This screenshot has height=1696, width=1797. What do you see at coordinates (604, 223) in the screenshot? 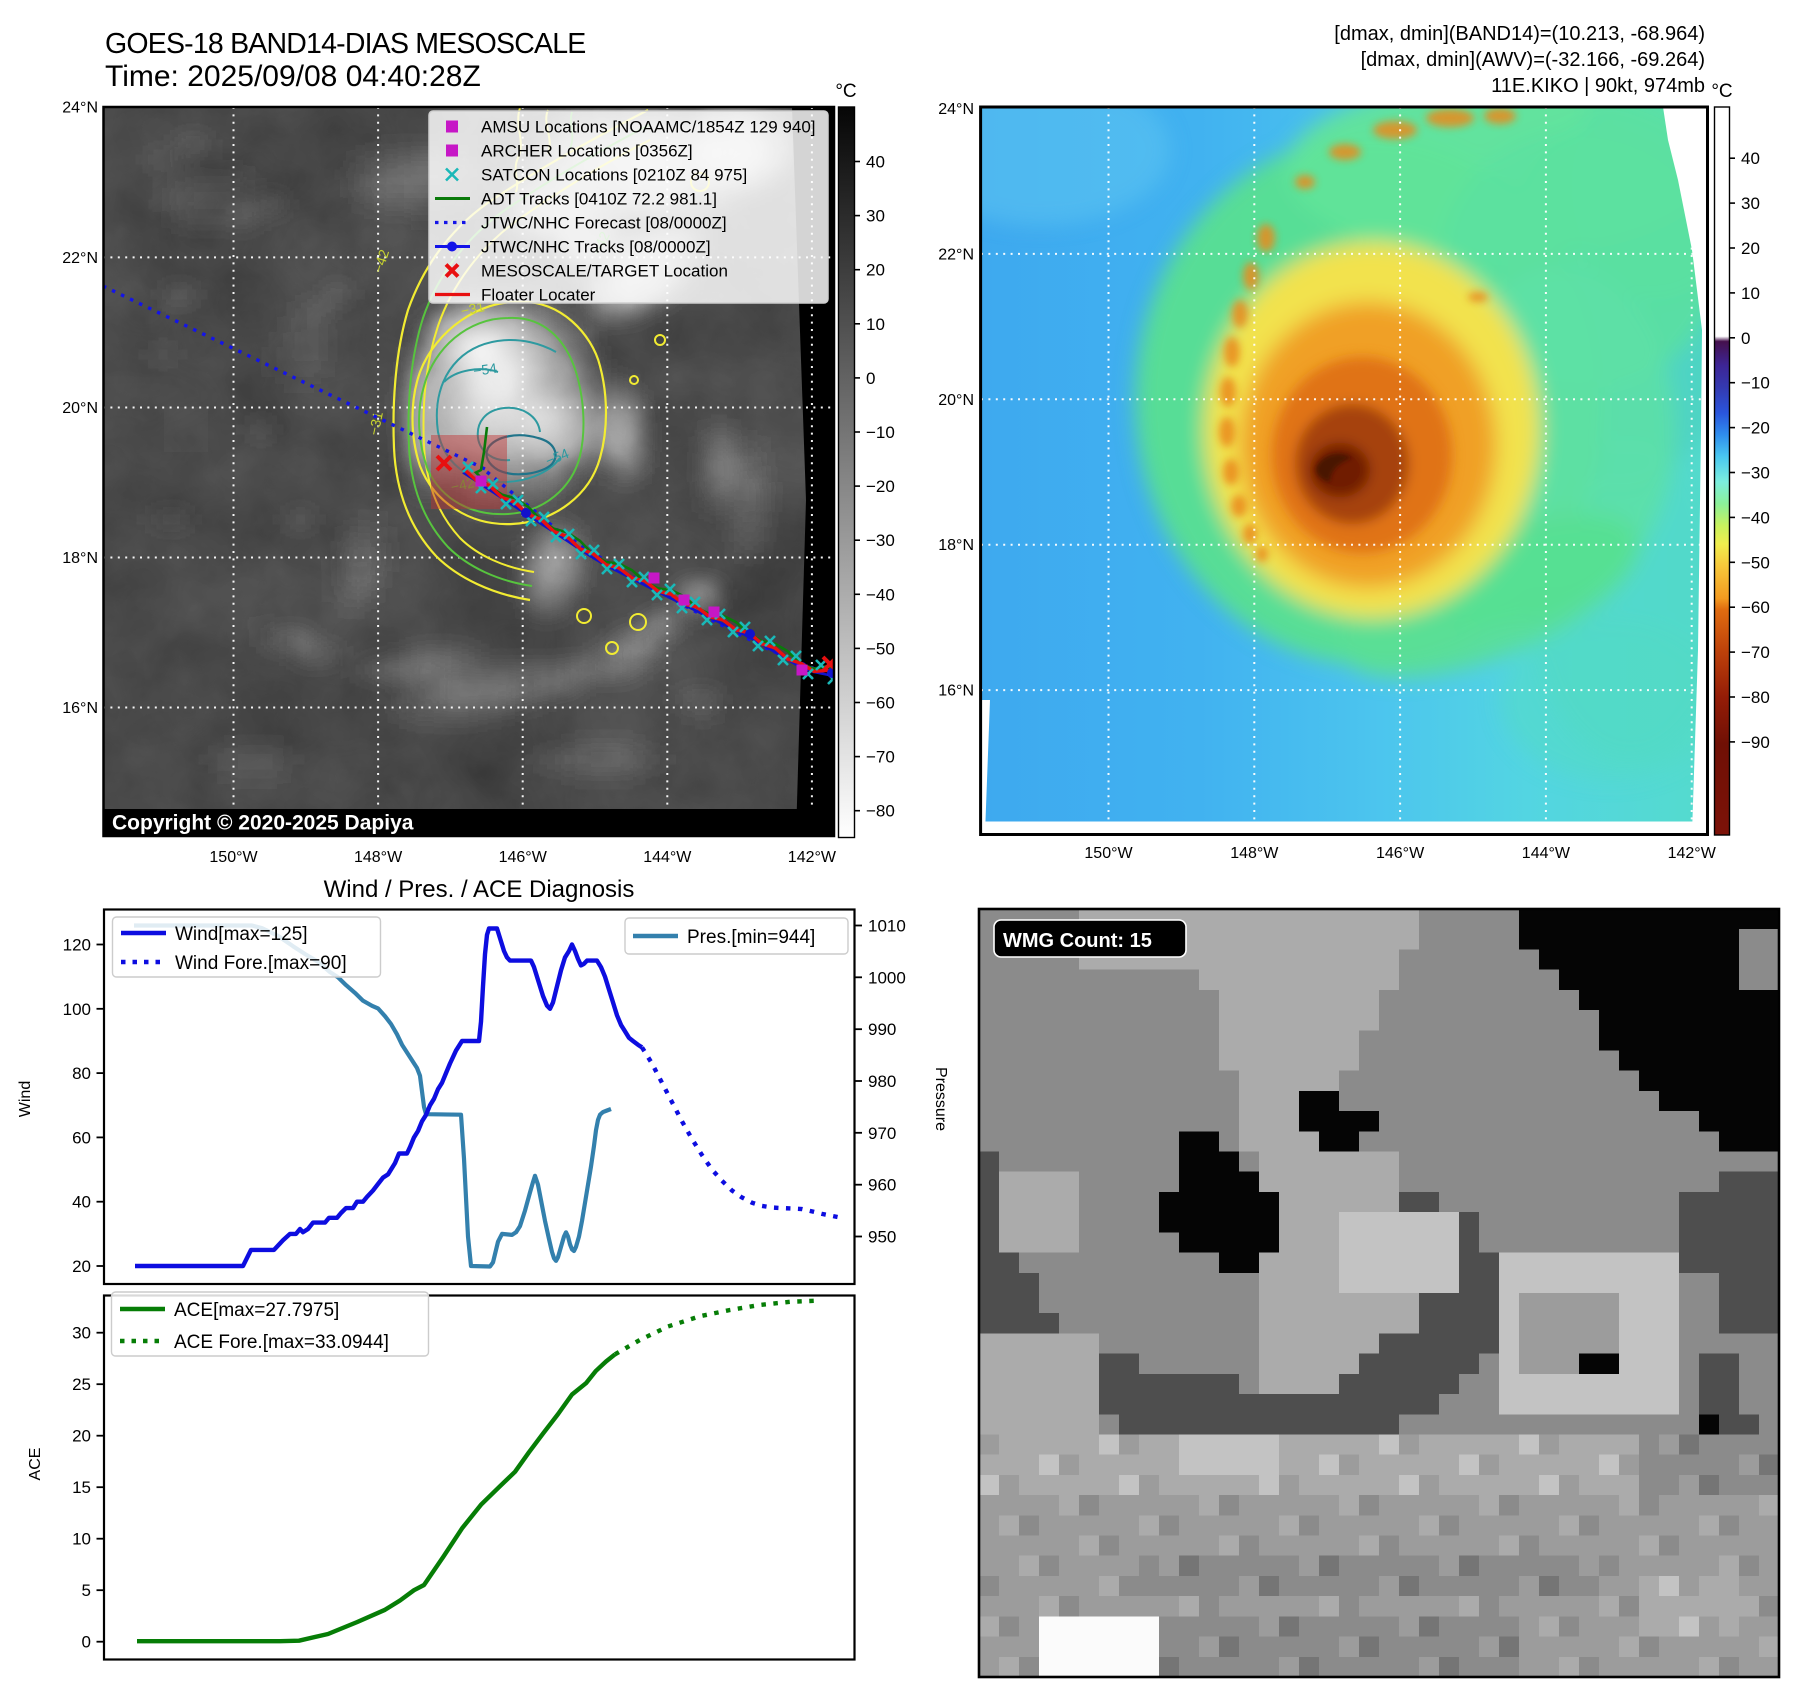
I see `svg-text: JTWC/NHC Forecast [08/0000Z]` at bounding box center [604, 223].